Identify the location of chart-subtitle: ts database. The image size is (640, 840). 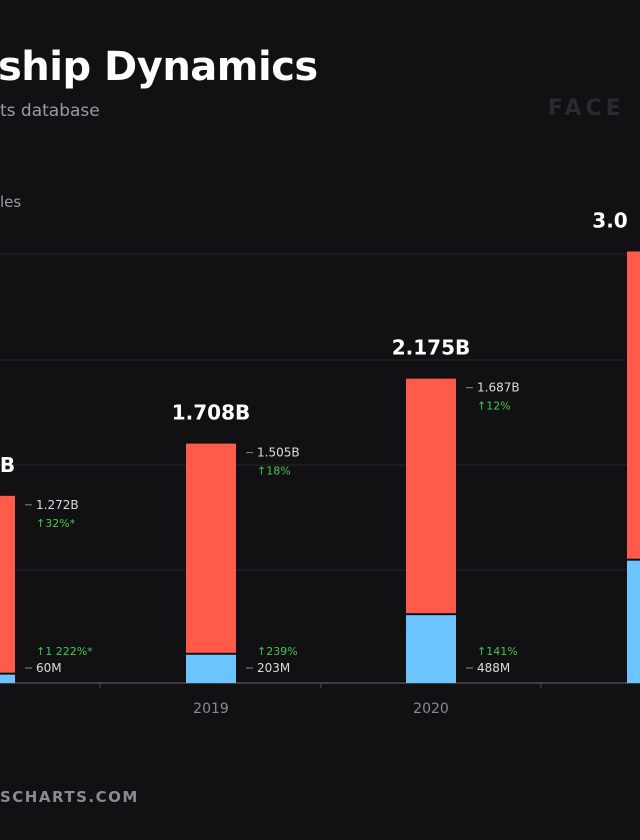
(50, 111).